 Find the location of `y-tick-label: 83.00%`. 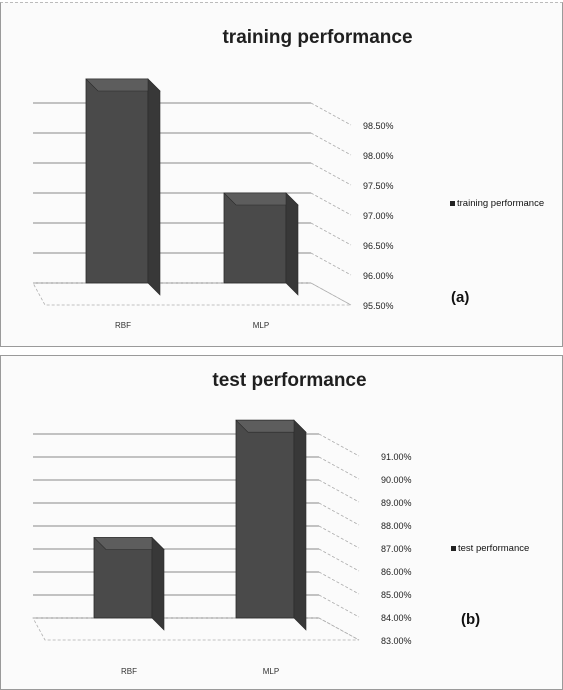

y-tick-label: 83.00% is located at coordinates (396, 641).